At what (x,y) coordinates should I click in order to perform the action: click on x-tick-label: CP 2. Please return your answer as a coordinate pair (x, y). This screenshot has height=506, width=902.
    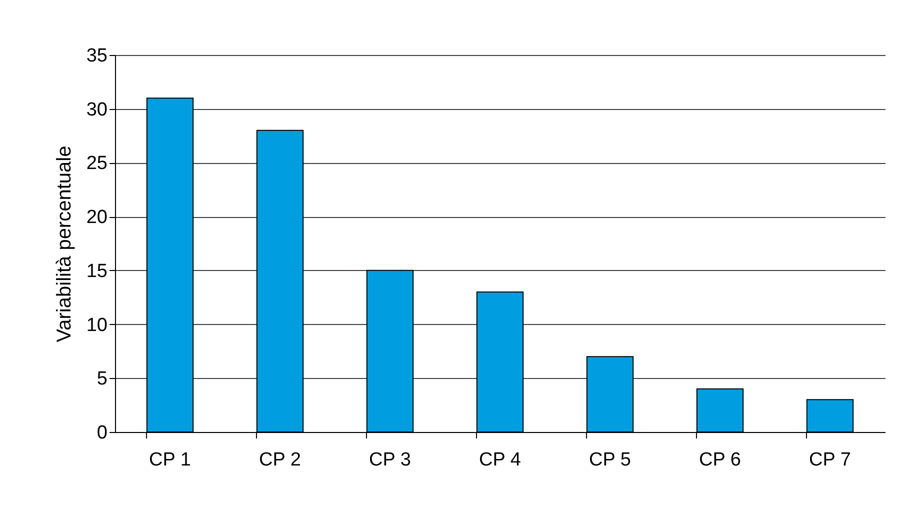
    Looking at the image, I should click on (280, 460).